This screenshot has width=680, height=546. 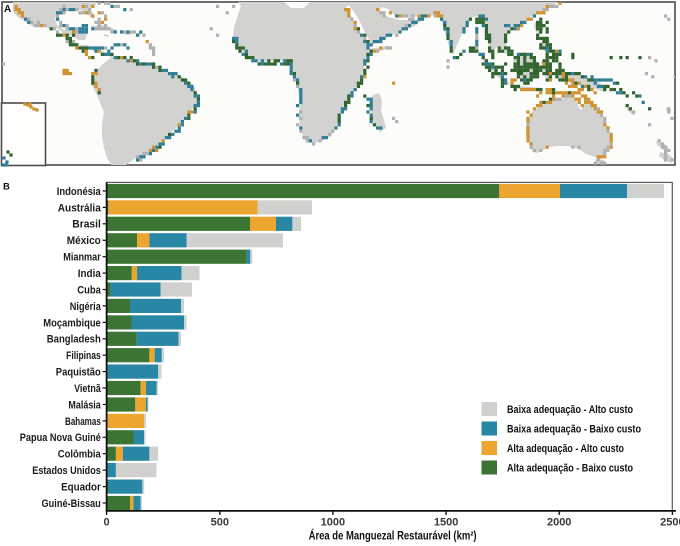 I want to click on svg-text: 500, so click(x=220, y=523).